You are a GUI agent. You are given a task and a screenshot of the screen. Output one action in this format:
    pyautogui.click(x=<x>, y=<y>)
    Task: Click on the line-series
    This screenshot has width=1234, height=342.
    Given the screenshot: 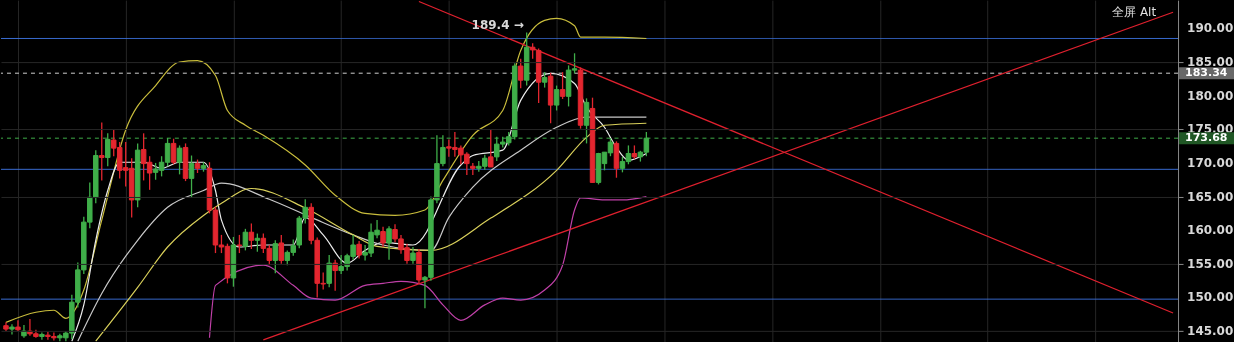 What is the action you would take?
    pyautogui.click(x=427, y=267)
    